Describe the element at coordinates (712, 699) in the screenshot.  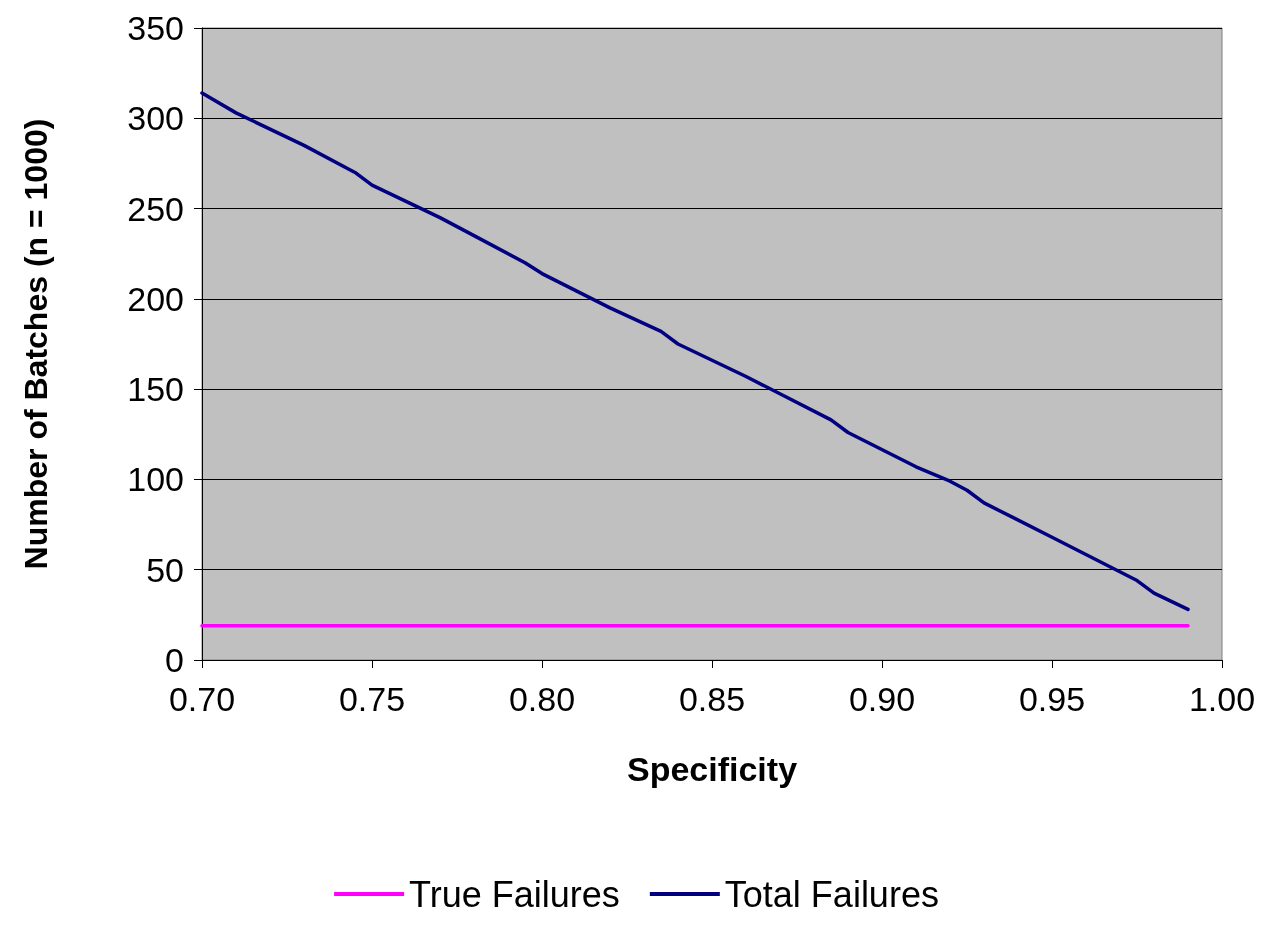
I see `x-tick-label: 0.85` at that location.